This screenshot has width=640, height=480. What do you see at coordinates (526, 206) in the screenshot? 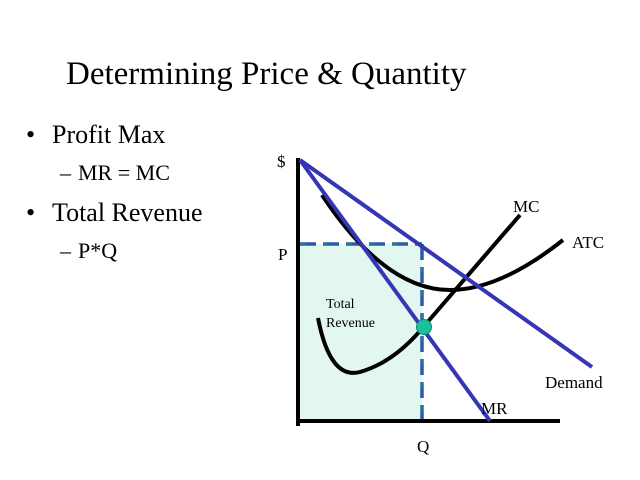
I see `mc-curve-label: MC` at bounding box center [526, 206].